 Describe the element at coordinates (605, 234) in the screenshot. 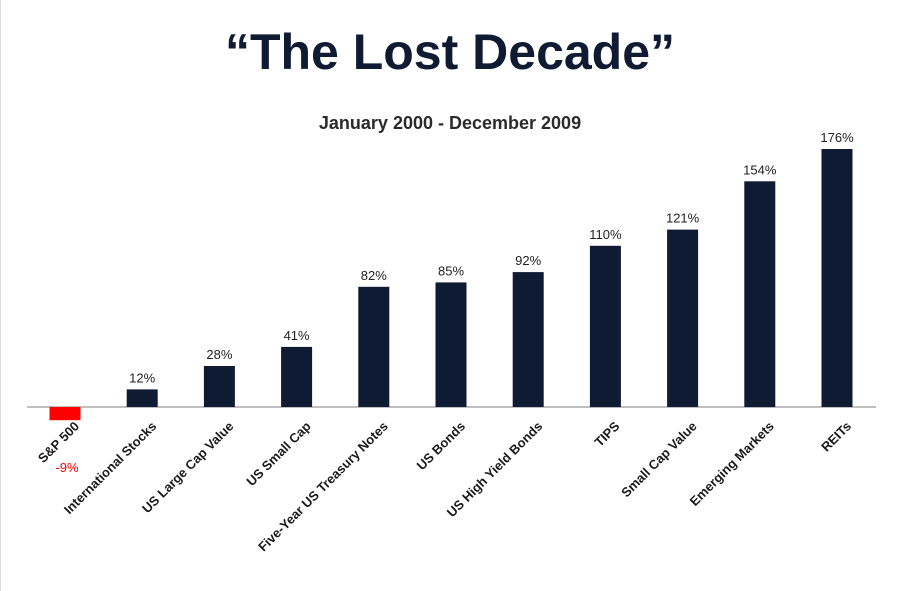

I see `bar-value-label-7: 110%` at that location.